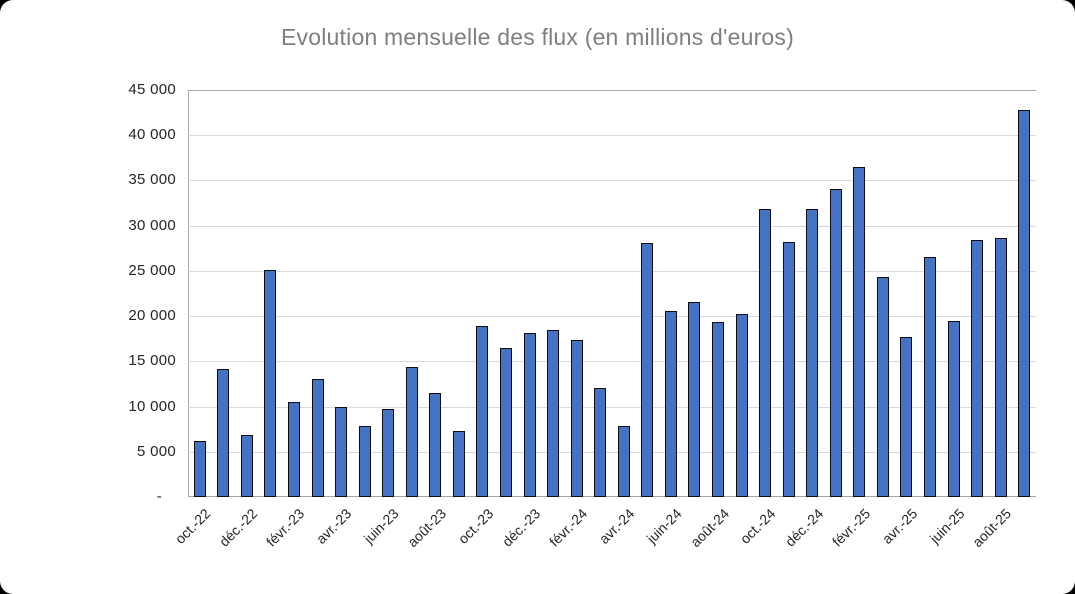  Describe the element at coordinates (850, 527) in the screenshot. I see `x-axis-label: févr.-25` at that location.